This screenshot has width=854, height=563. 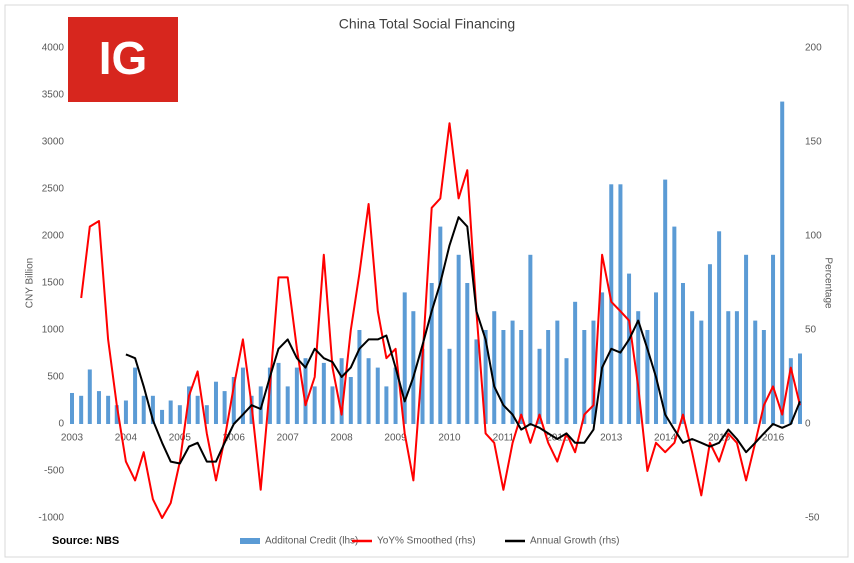 What do you see at coordinates (53, 330) in the screenshot?
I see `y-tick-label: 1000` at bounding box center [53, 330].